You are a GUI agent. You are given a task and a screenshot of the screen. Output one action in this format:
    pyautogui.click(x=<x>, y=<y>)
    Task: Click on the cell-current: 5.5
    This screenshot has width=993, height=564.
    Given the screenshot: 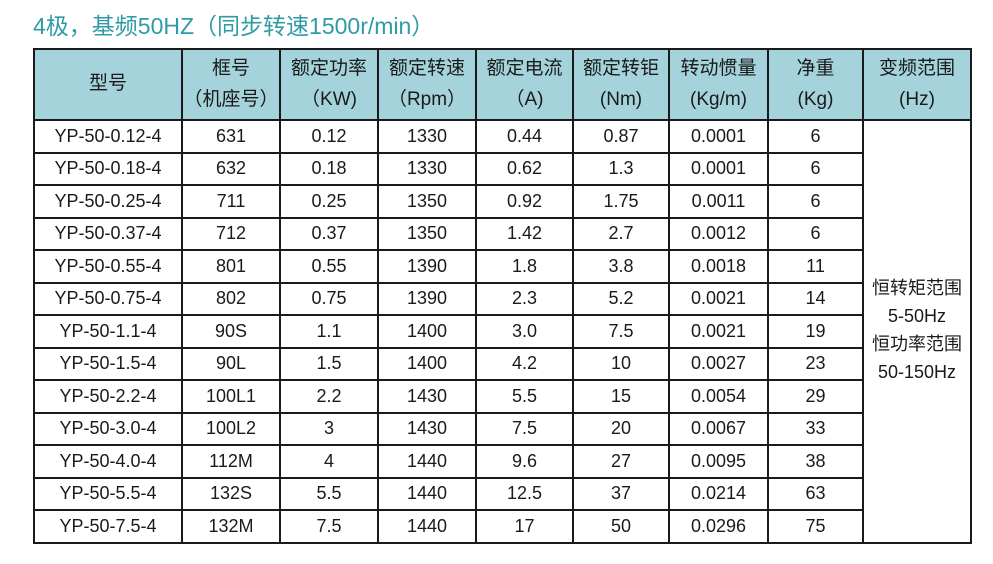 What is the action you would take?
    pyautogui.click(x=524, y=396)
    